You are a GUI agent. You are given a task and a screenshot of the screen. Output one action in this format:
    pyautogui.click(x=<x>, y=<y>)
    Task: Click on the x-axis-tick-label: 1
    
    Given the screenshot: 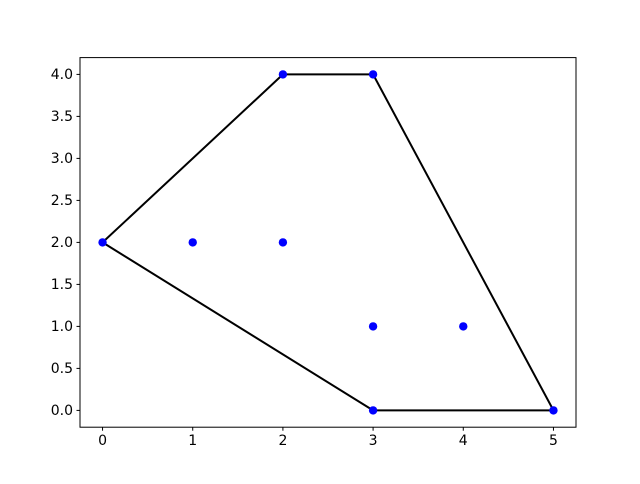 What is the action you would take?
    pyautogui.click(x=192, y=441)
    